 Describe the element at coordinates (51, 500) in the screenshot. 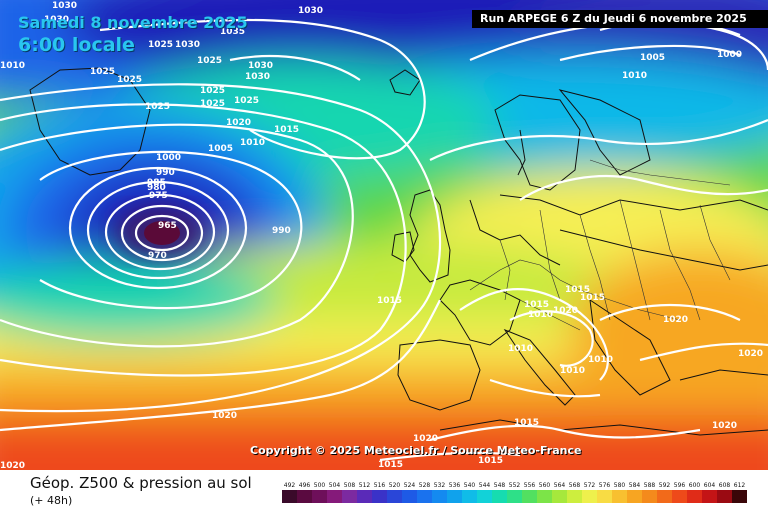

I see `footer-subtitle: (+ 48h)` at that location.